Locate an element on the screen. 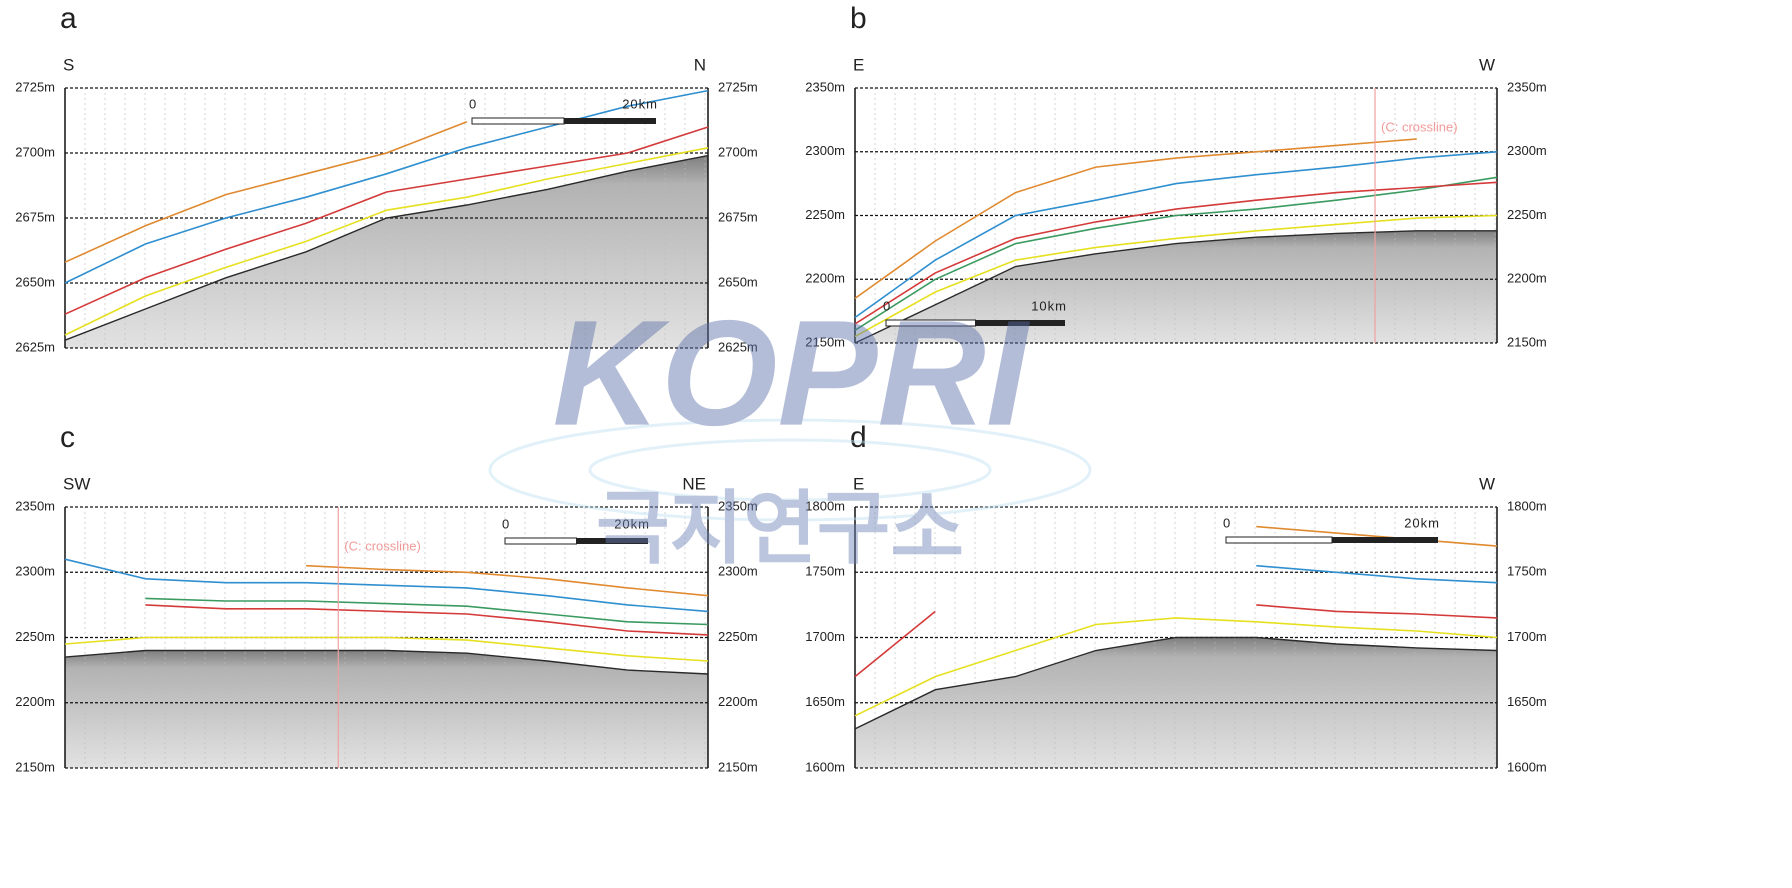  y-tick-label-right: 2625m is located at coordinates (738, 346).